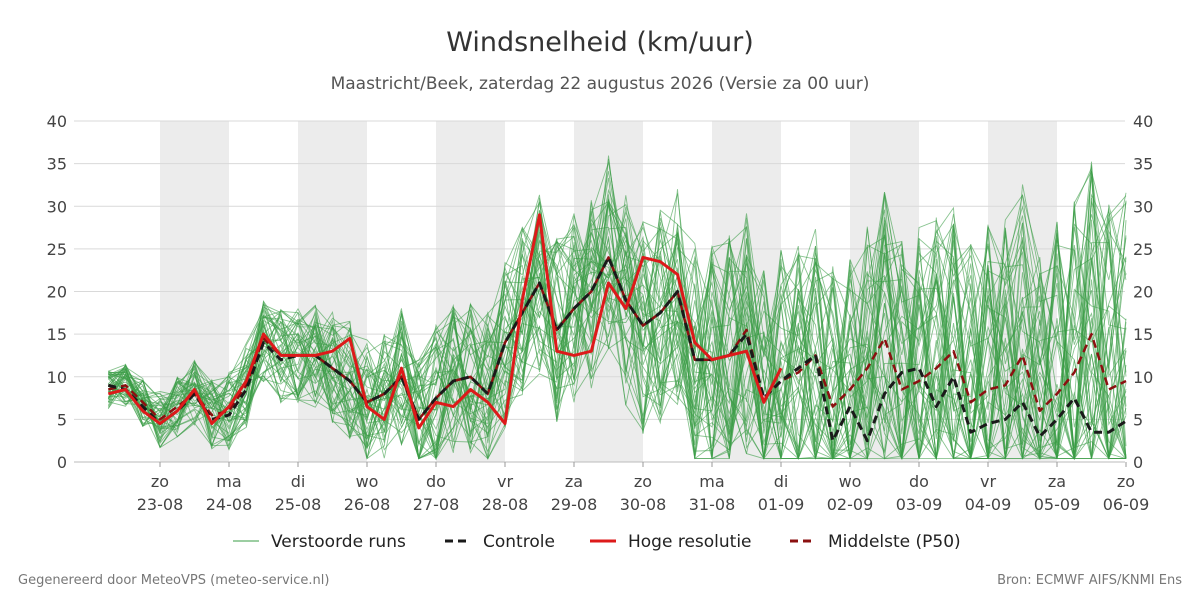  What do you see at coordinates (1143, 249) in the screenshot?
I see `y-tick-right-25: 25` at bounding box center [1143, 249].